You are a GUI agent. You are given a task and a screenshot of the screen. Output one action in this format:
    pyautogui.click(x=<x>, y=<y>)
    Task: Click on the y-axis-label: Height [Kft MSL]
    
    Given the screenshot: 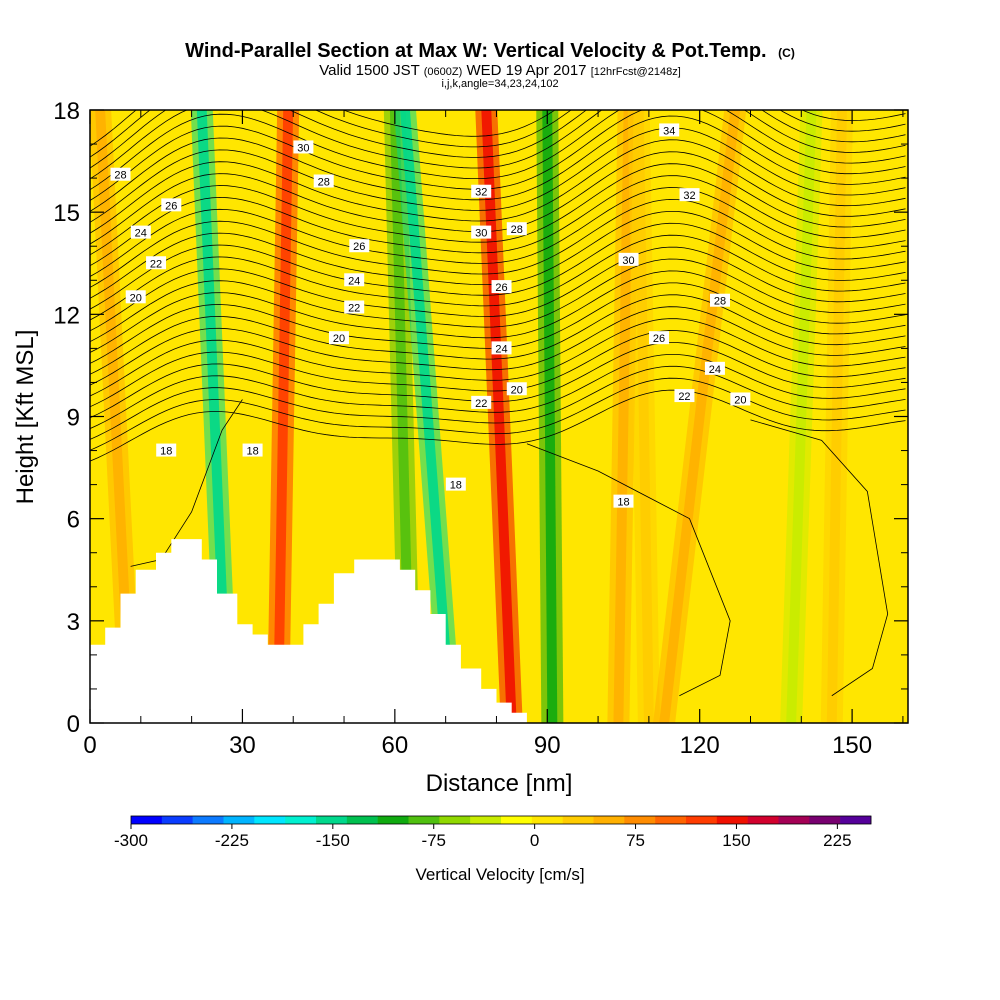 What is the action you would take?
    pyautogui.click(x=25, y=417)
    